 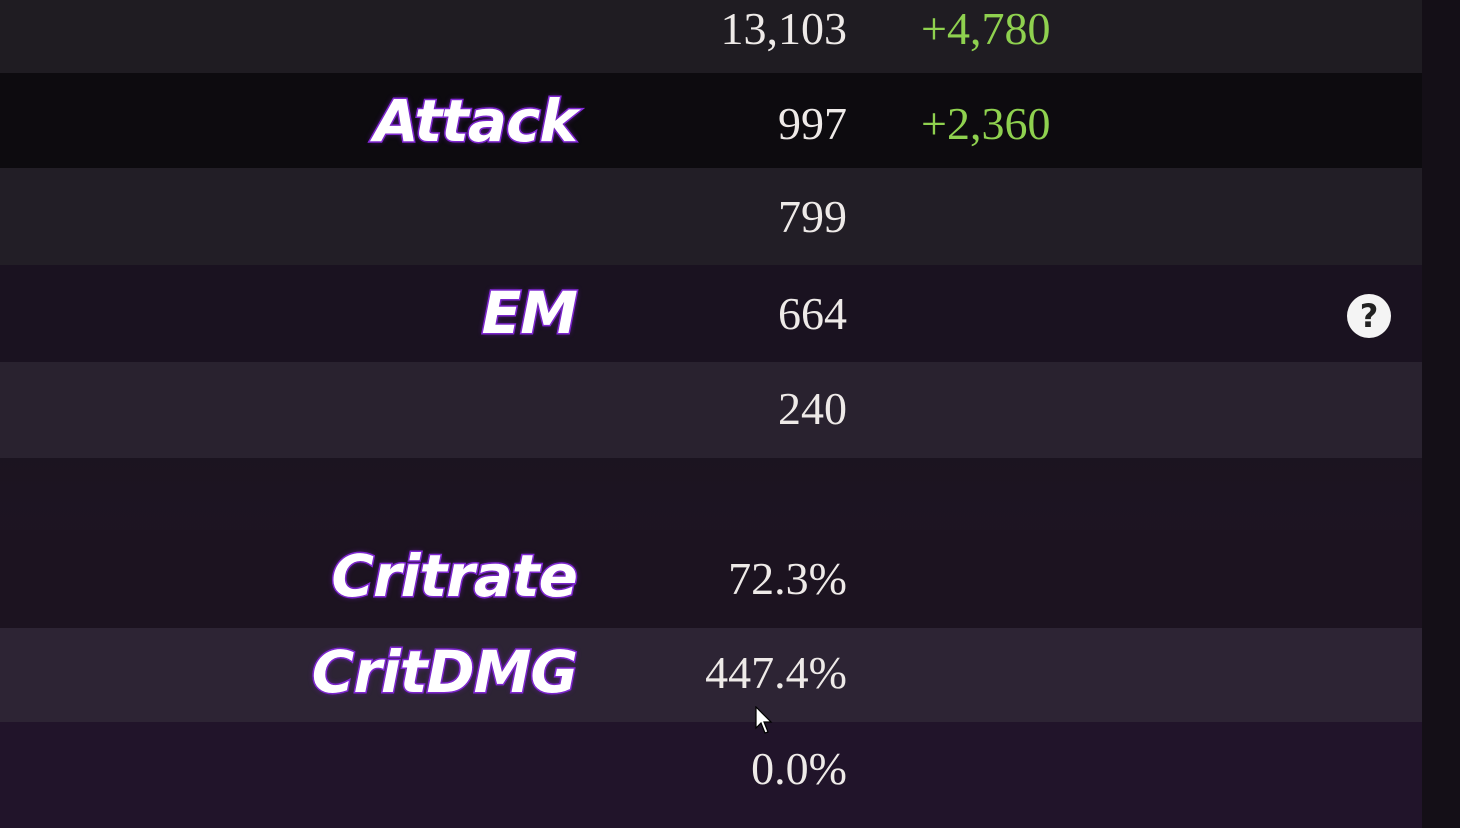 I want to click on stat-value: 997, so click(x=812, y=123).